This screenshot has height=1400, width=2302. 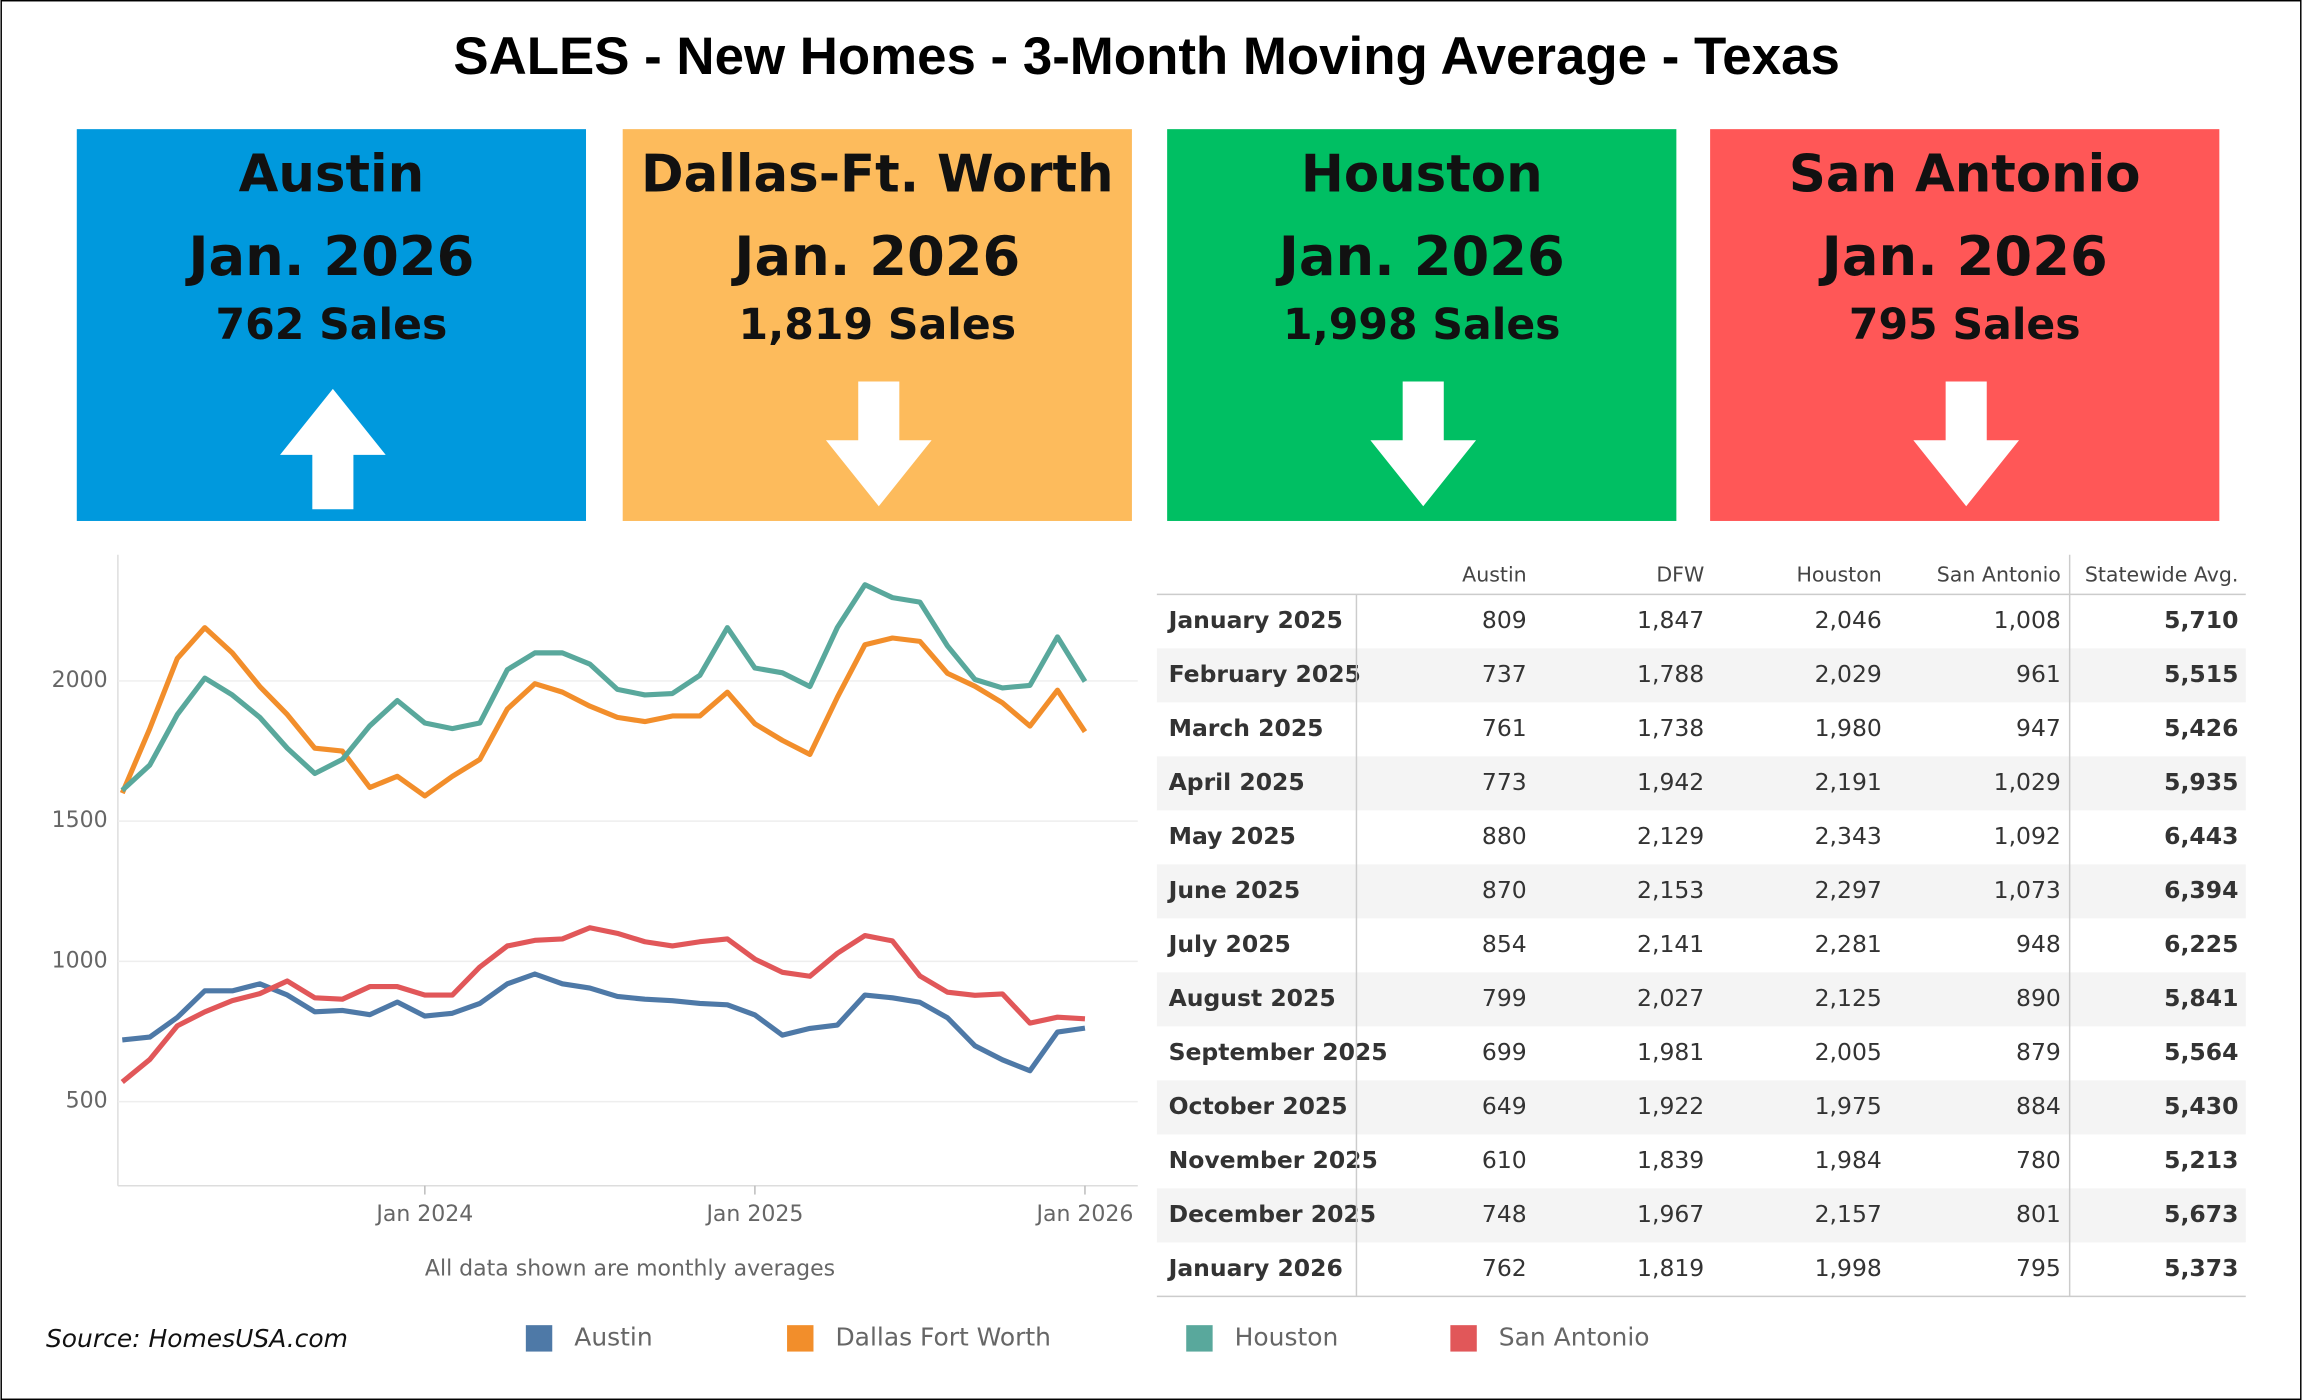 What do you see at coordinates (1246, 728) in the screenshot?
I see `table-row-label: March 2025` at bounding box center [1246, 728].